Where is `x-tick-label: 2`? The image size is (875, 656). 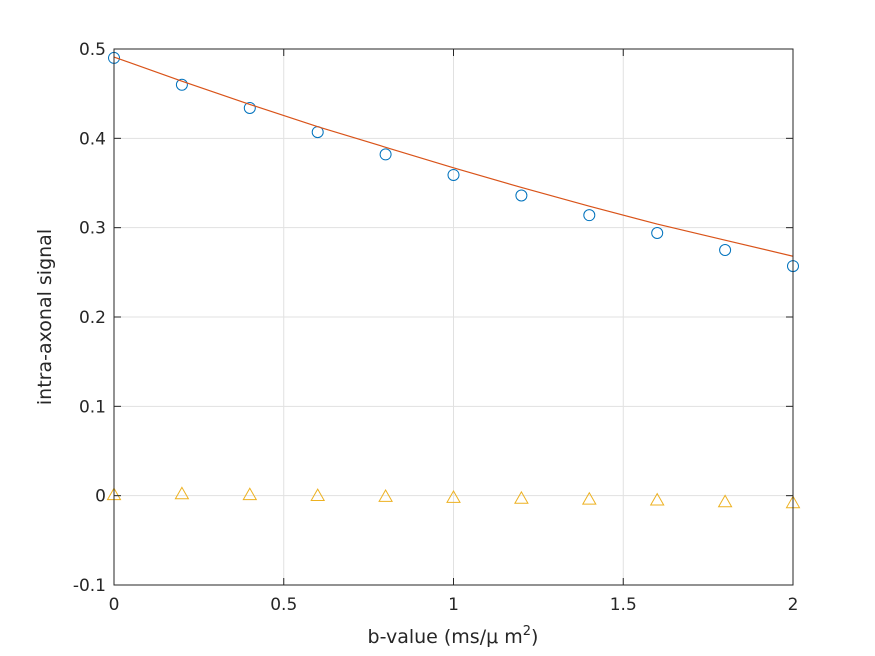
x-tick-label: 2 is located at coordinates (793, 605).